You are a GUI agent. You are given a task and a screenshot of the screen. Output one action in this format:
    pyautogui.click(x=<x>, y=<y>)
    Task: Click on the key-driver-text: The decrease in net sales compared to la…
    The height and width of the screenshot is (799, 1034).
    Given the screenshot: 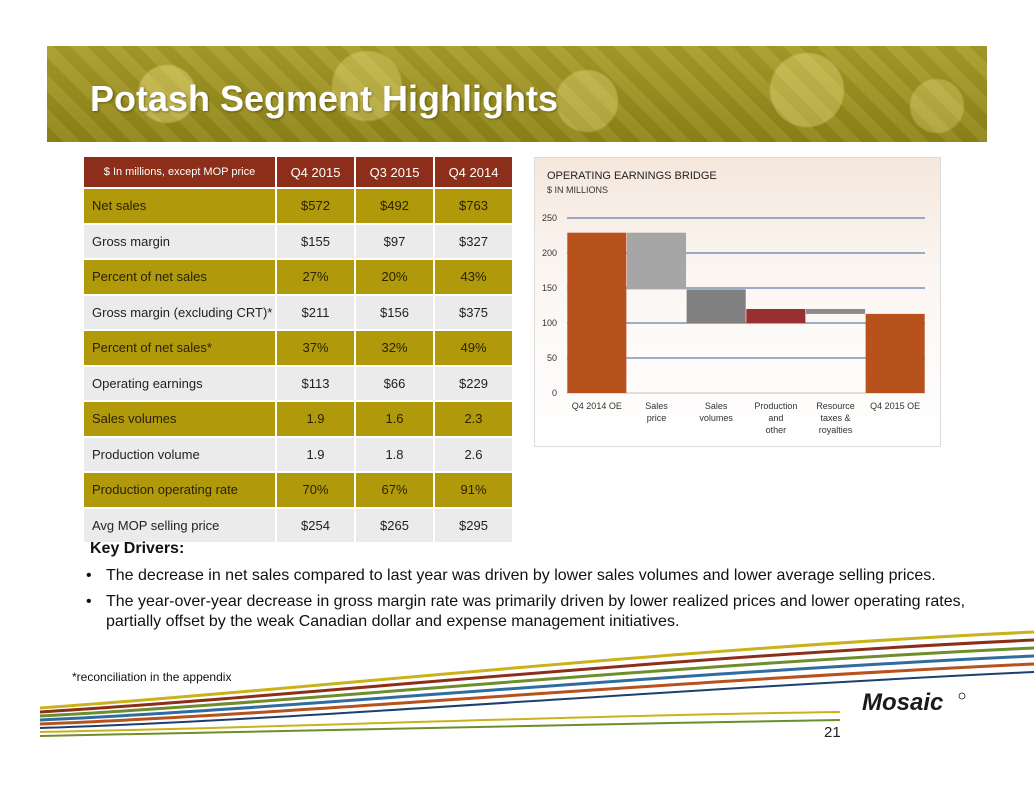 What is the action you would take?
    pyautogui.click(x=521, y=575)
    